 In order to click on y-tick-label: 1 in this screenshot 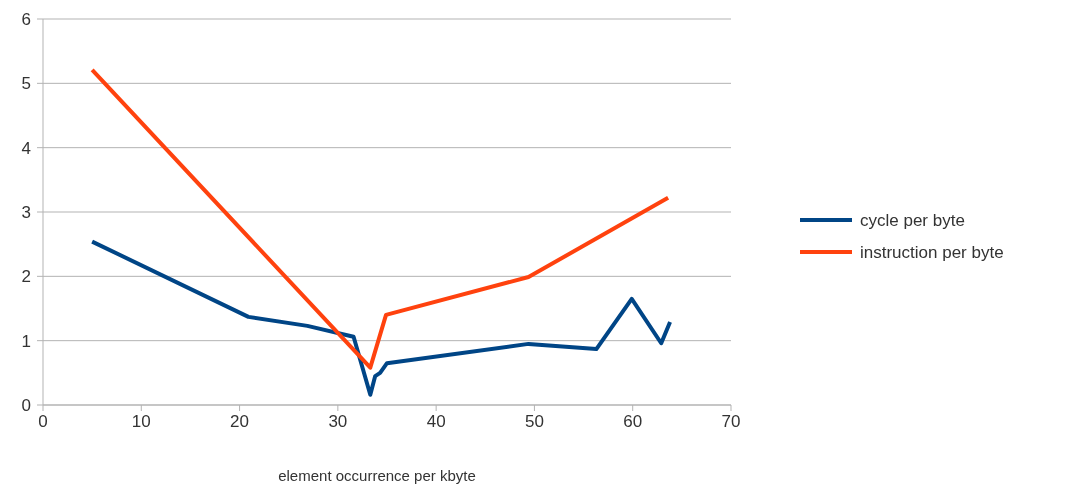, I will do `click(26, 341)`.